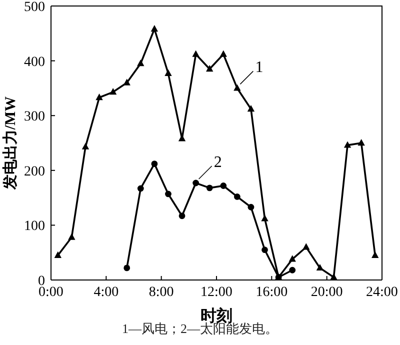 The height and width of the screenshot is (345, 400). I want to click on legend-label: 2, so click(218, 163).